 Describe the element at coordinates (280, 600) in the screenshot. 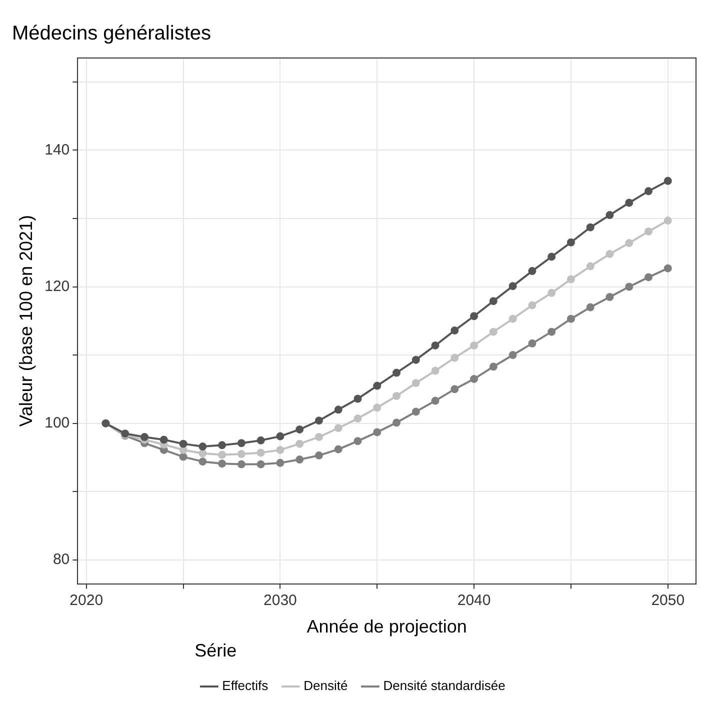

I see `x-tick-label: 2030` at that location.